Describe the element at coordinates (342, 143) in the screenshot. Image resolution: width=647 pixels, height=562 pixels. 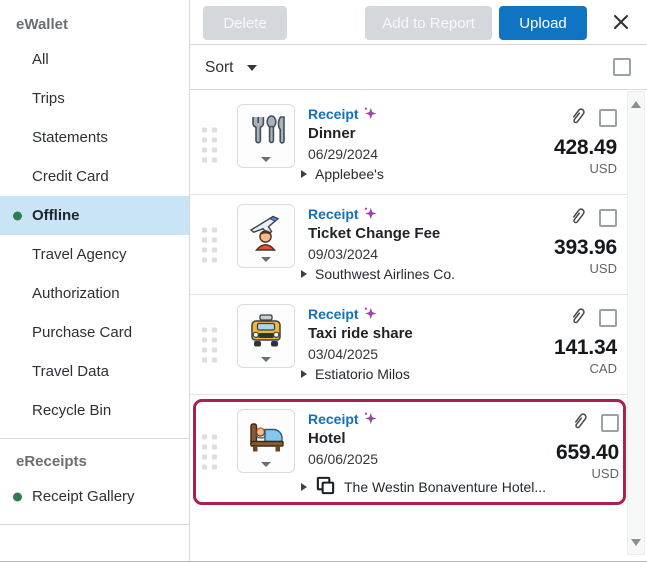
I see `receipt-texts: Receipt Dinner 06/29/2024 Applebee's` at that location.